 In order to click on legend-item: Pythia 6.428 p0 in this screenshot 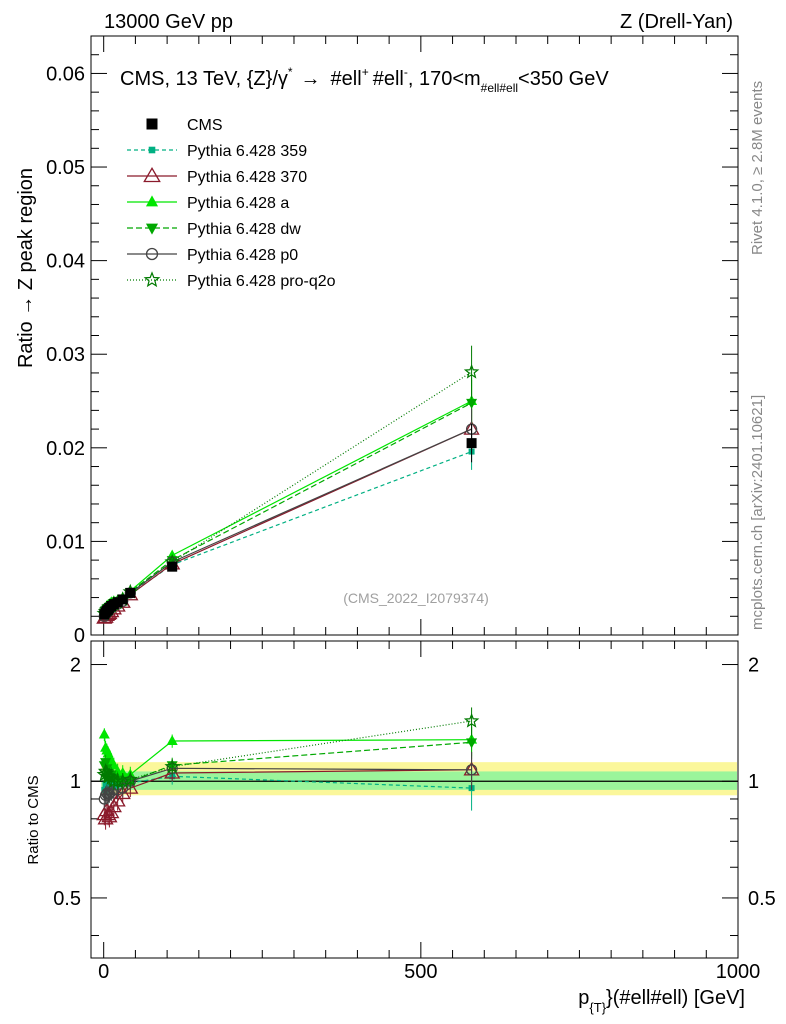, I will do `click(212, 255)`.